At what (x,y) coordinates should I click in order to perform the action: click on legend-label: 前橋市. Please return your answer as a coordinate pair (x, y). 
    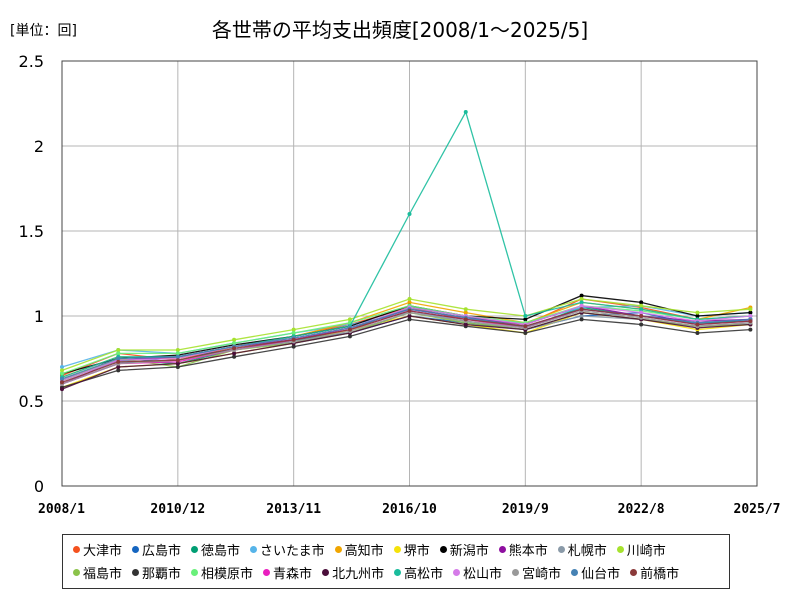
    Looking at the image, I should click on (660, 574).